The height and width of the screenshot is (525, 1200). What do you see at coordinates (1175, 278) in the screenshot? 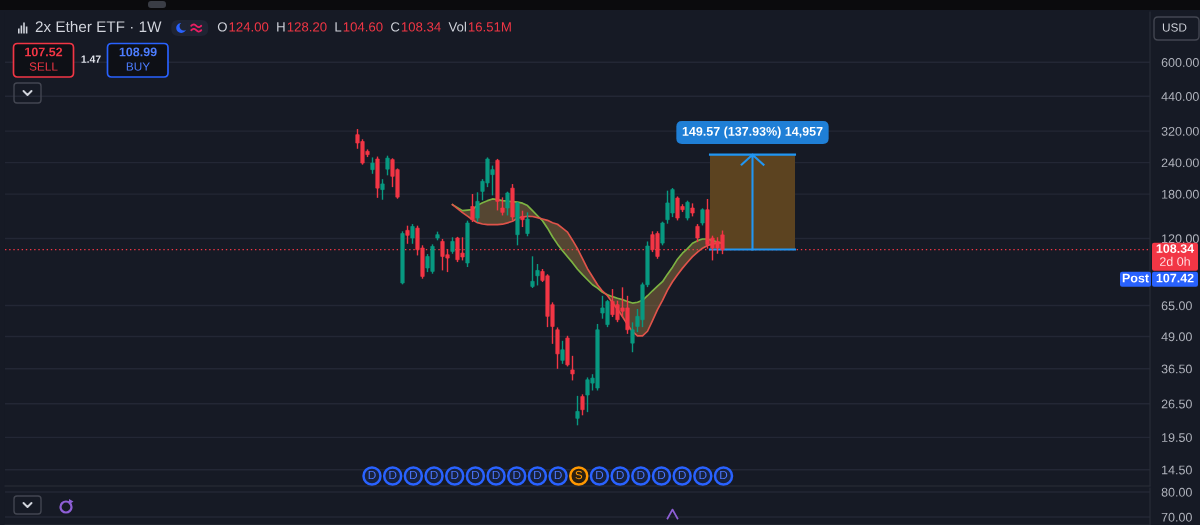
I see `text: 107.42` at bounding box center [1175, 278].